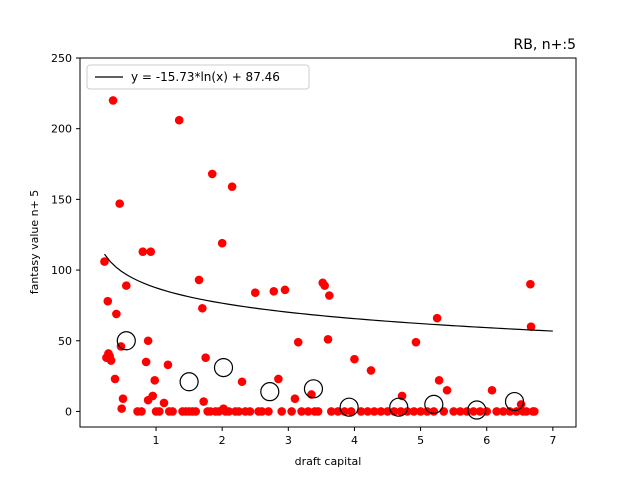 This screenshot has height=480, width=640. I want to click on x-tick-label: 5, so click(420, 440).